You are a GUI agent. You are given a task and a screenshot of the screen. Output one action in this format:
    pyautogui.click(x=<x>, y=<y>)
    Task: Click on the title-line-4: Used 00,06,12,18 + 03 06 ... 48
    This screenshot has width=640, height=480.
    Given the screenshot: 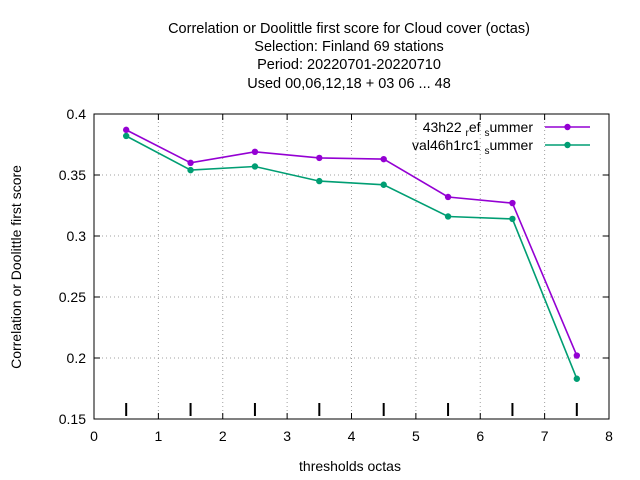 What is the action you would take?
    pyautogui.click(x=349, y=84)
    